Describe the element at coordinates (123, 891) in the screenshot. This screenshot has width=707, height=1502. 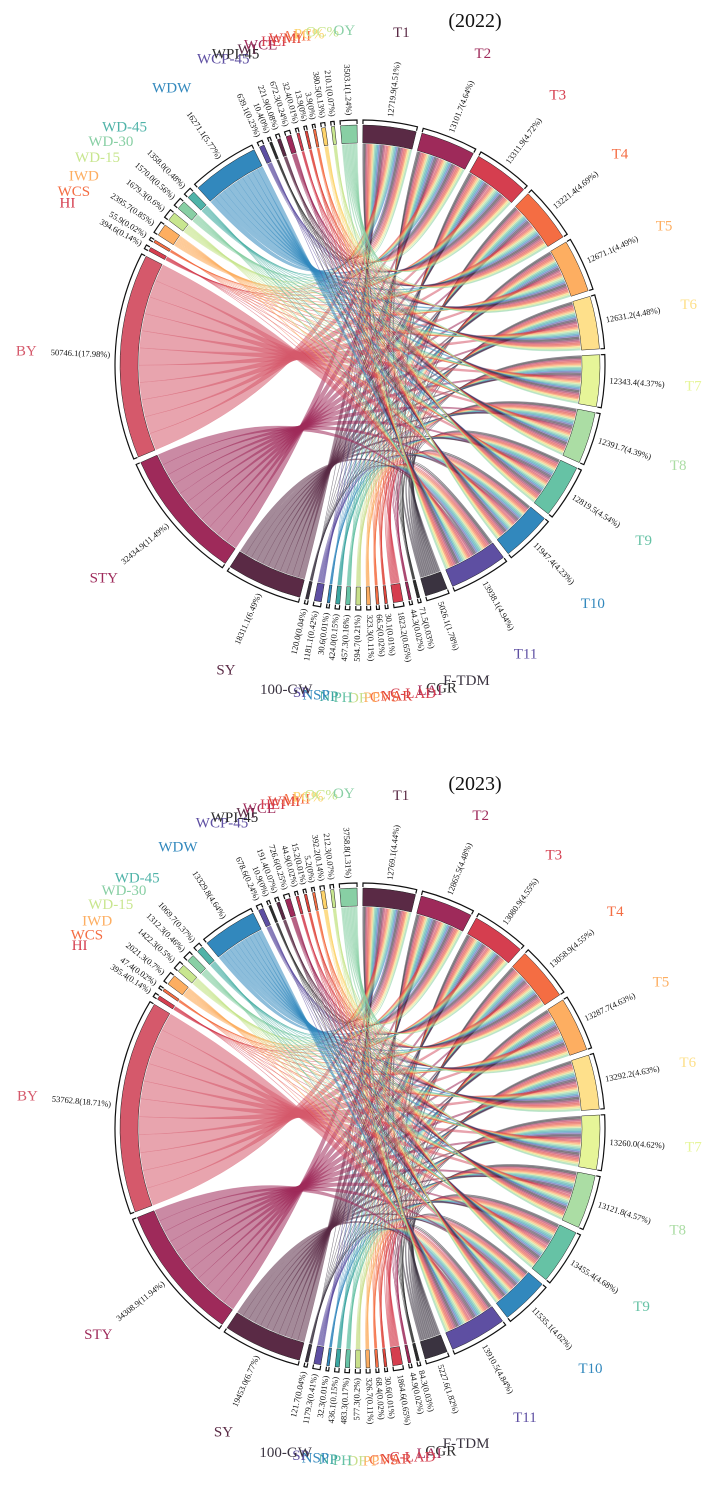
I see `node-label: WD-30` at that location.